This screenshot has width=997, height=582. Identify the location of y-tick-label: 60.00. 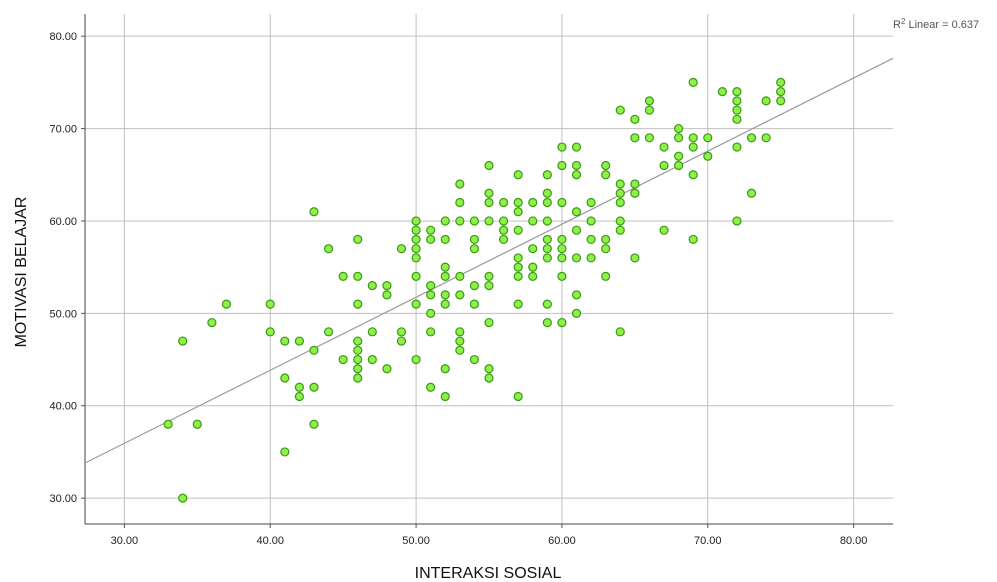
(63, 222).